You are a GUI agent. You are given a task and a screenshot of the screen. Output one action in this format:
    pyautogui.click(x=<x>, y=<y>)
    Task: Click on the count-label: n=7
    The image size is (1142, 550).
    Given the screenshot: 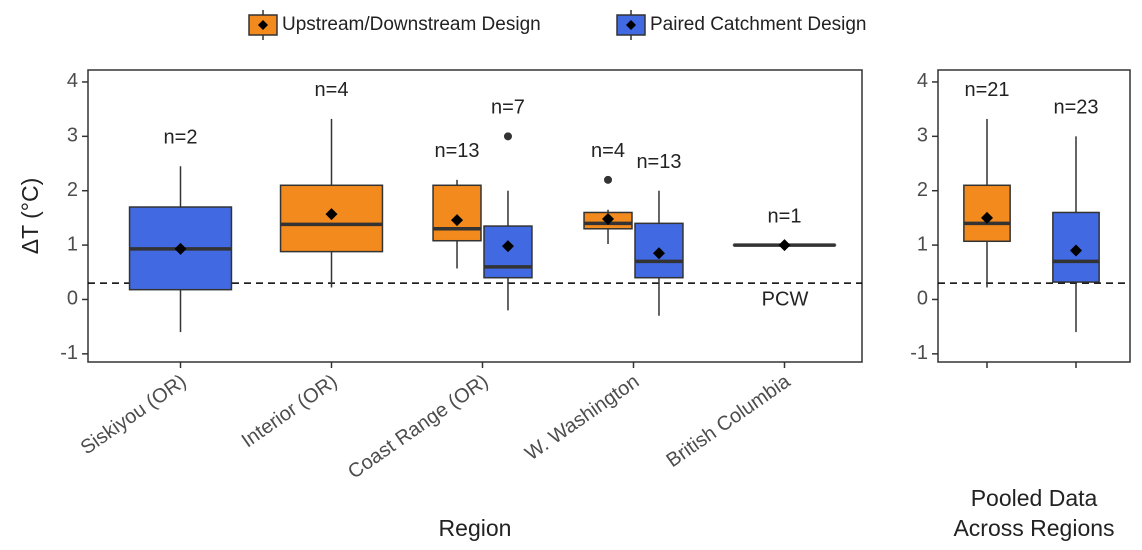 What is the action you would take?
    pyautogui.click(x=508, y=108)
    